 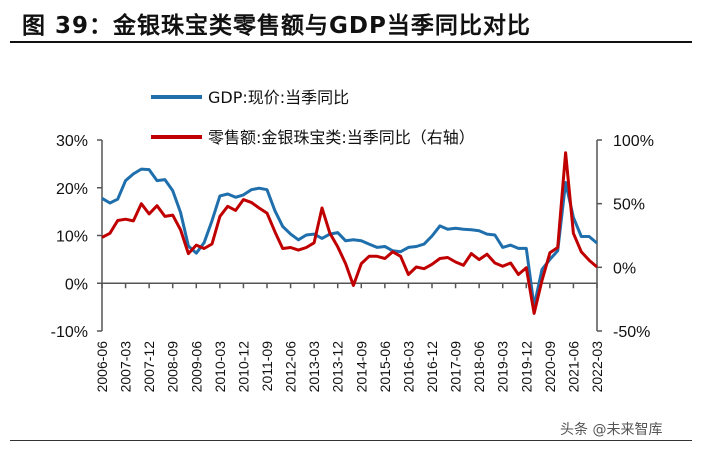 What do you see at coordinates (338, 367) in the screenshot?
I see `x-tick-label: 2013-12` at bounding box center [338, 367].